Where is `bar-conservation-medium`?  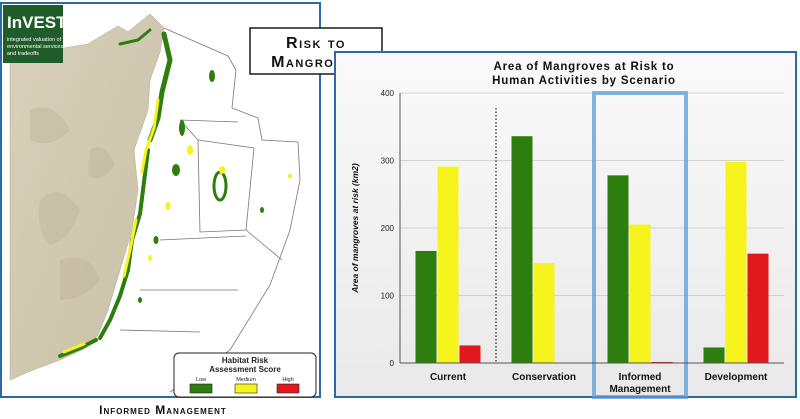 bar-conservation-medium is located at coordinates (544, 313).